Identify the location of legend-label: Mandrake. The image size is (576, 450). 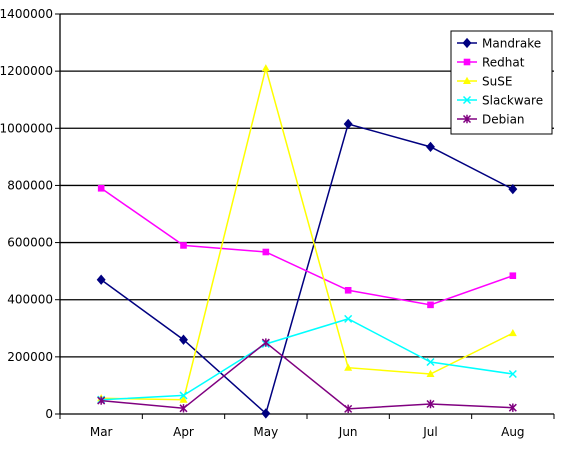
(511, 44).